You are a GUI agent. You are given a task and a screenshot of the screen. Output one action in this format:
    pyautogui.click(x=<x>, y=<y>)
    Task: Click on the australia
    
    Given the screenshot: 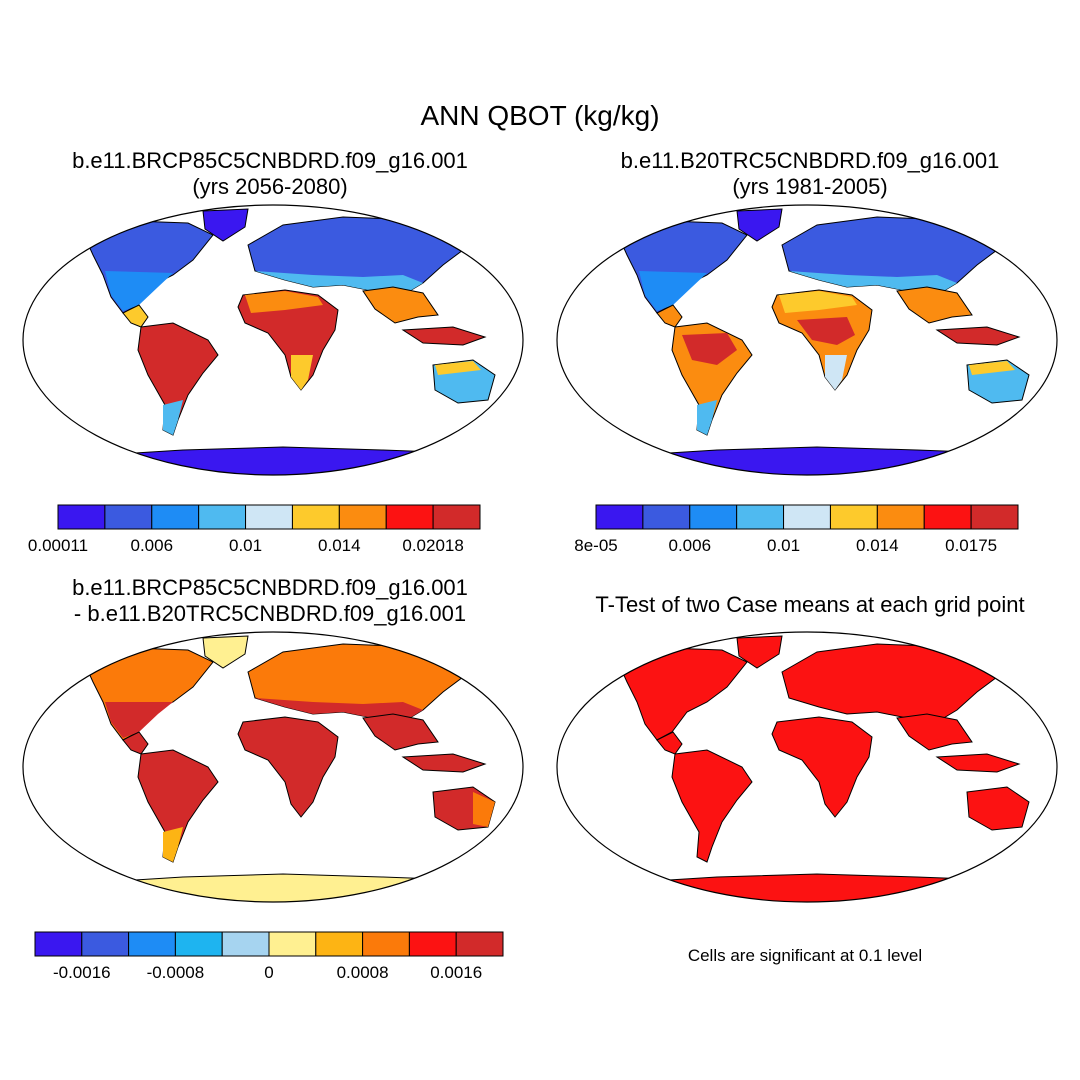 What is the action you would take?
    pyautogui.click(x=998, y=808)
    